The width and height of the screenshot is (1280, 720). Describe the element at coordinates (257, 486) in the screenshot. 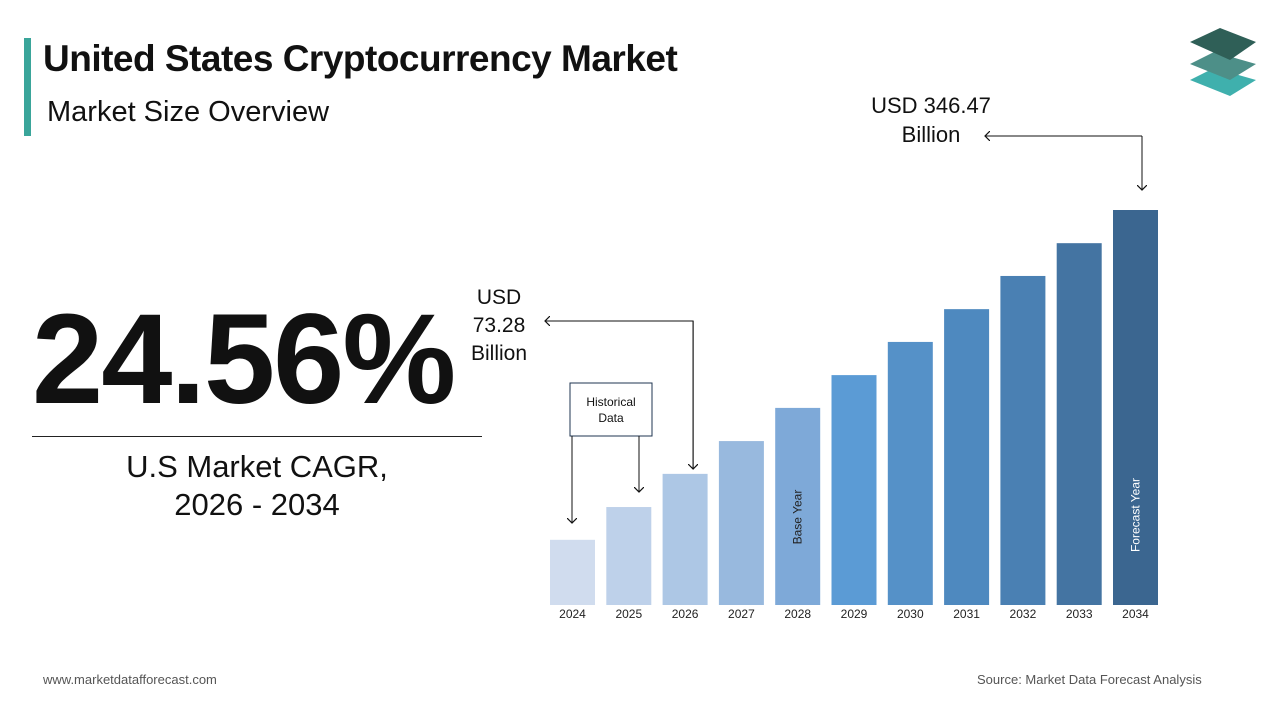

I see `cagr-label: U.S Market CAGR, 2026 - 2034` at that location.